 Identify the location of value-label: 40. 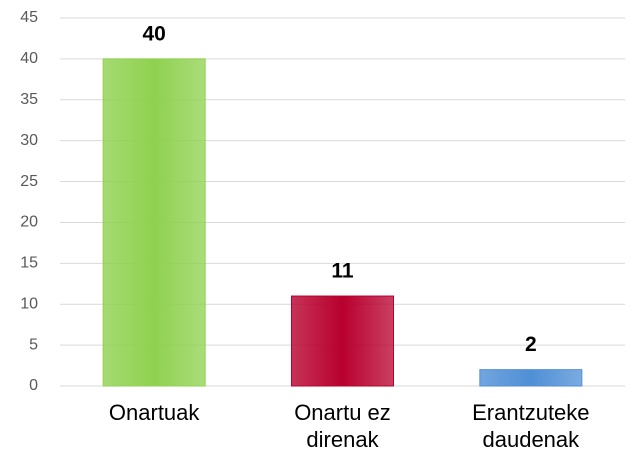
(153, 33).